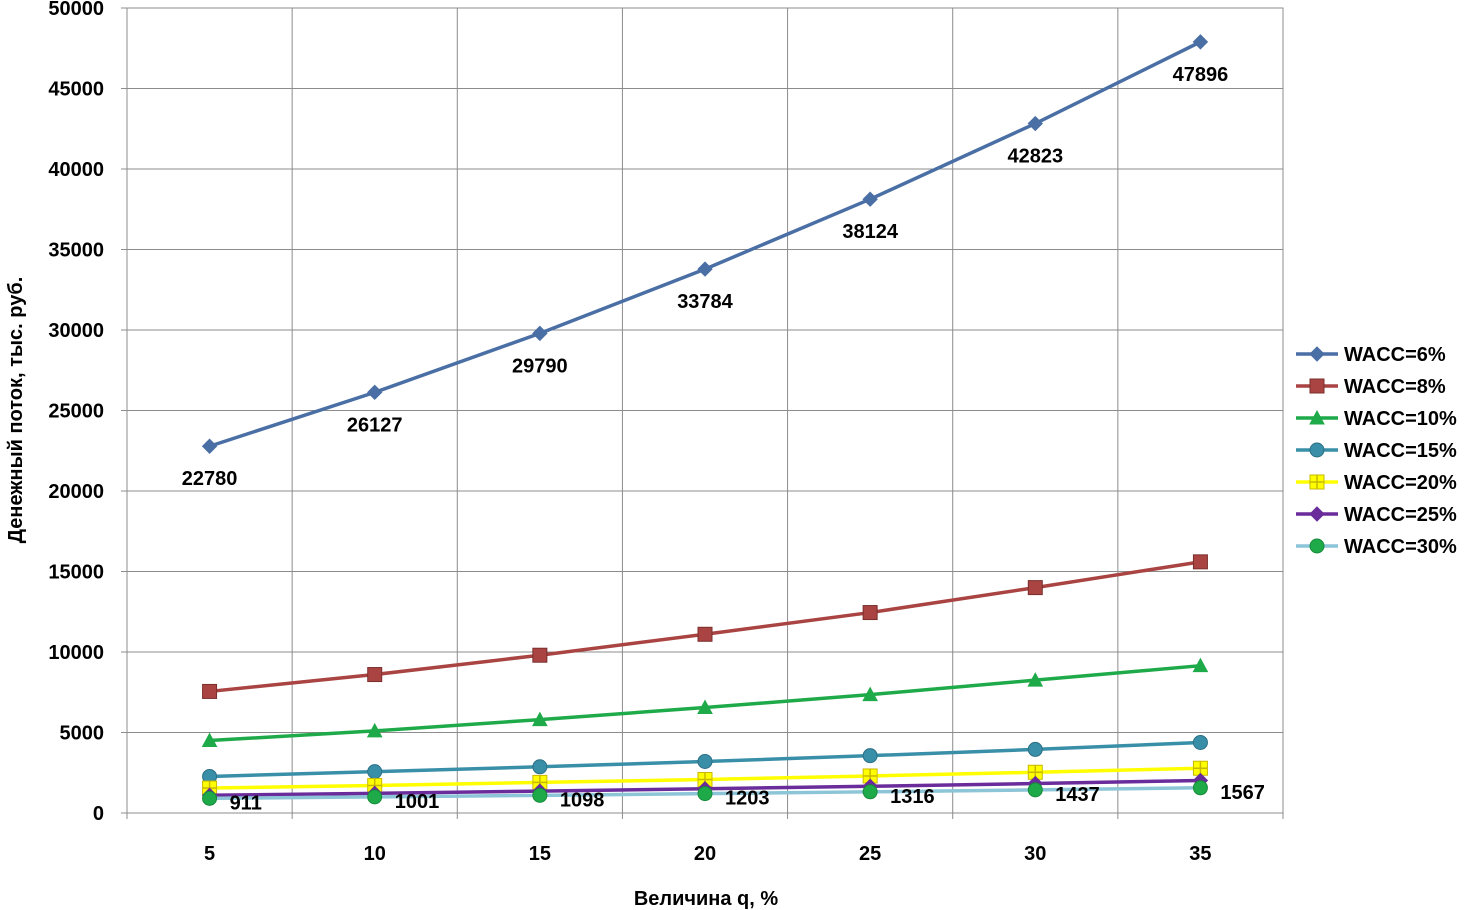  I want to click on y-tick-label: 20000, so click(76, 492).